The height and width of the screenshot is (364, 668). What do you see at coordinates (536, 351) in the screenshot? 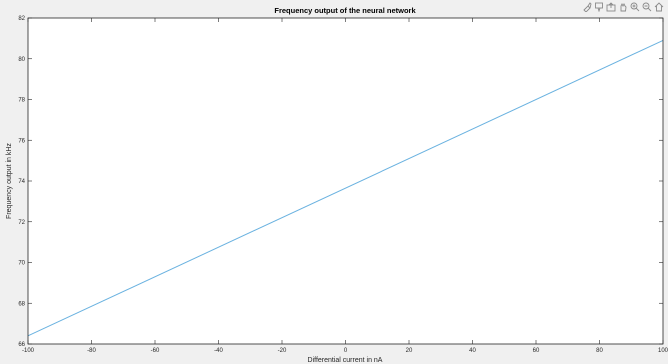
I see `x-tick-label: 60` at bounding box center [536, 351].